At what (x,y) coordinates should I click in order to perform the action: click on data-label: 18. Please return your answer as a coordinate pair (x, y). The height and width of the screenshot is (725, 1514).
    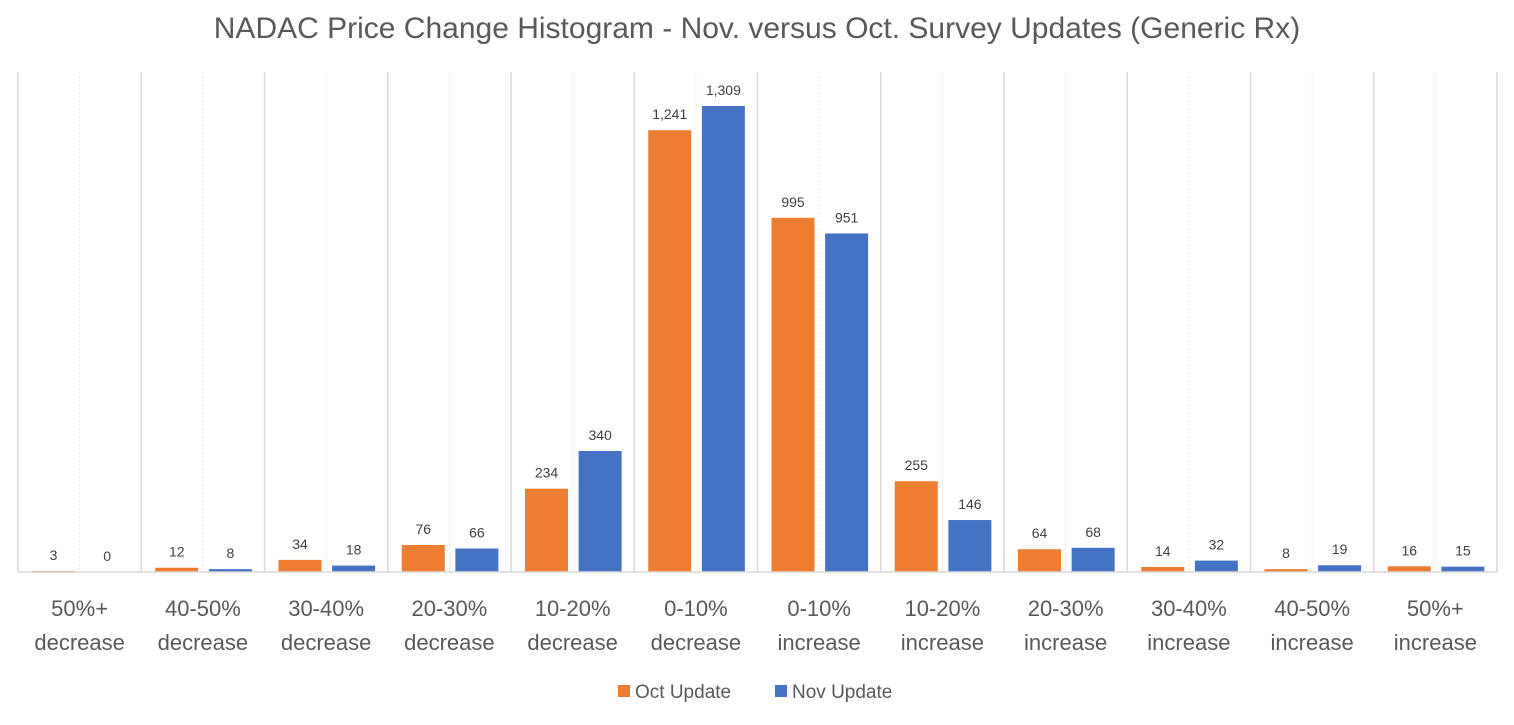
    Looking at the image, I should click on (354, 550).